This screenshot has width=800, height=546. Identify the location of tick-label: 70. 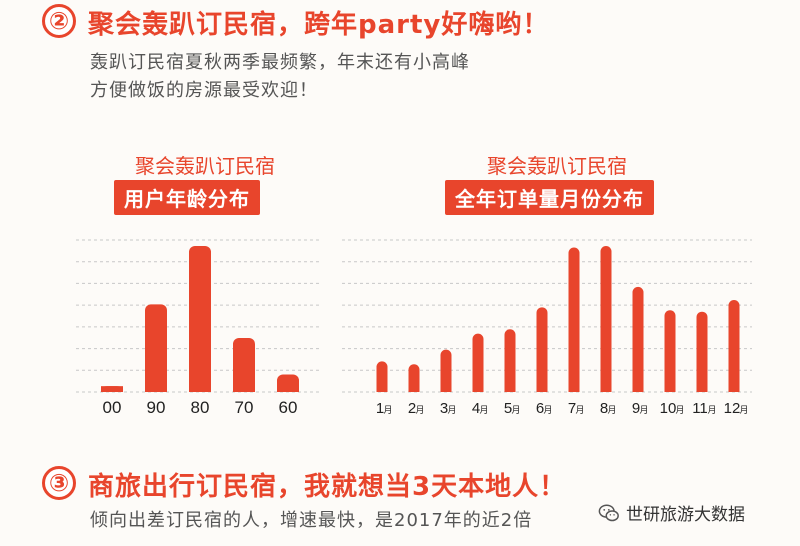
(244, 407).